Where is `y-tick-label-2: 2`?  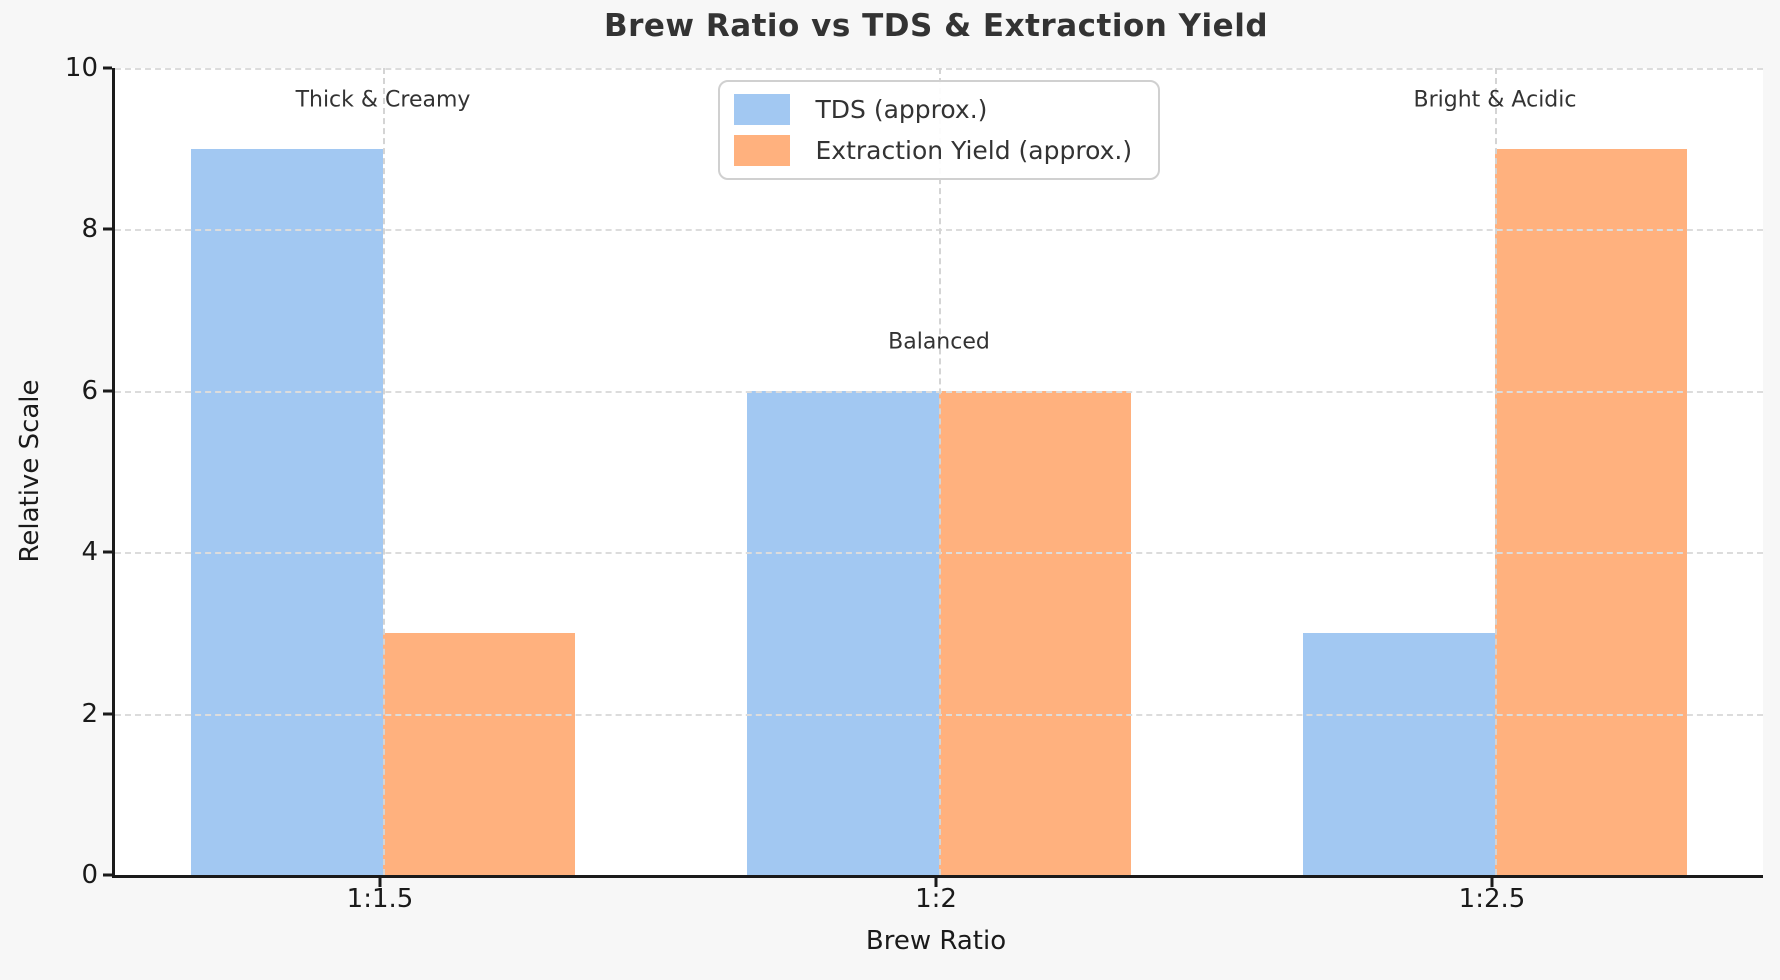 y-tick-label-2: 2 is located at coordinates (89, 713).